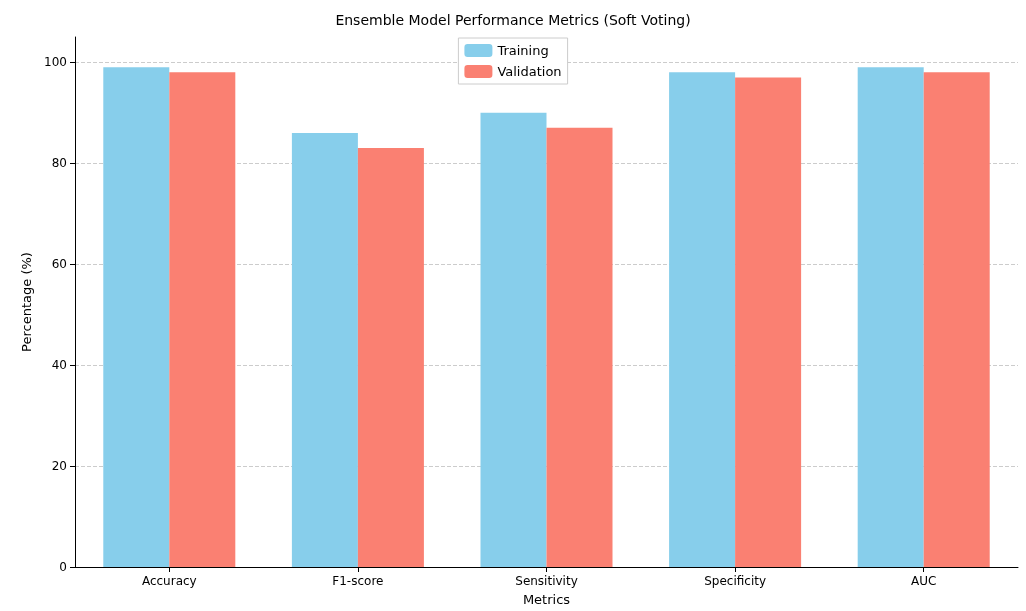  I want to click on y-tick-label: 80, so click(59, 163).